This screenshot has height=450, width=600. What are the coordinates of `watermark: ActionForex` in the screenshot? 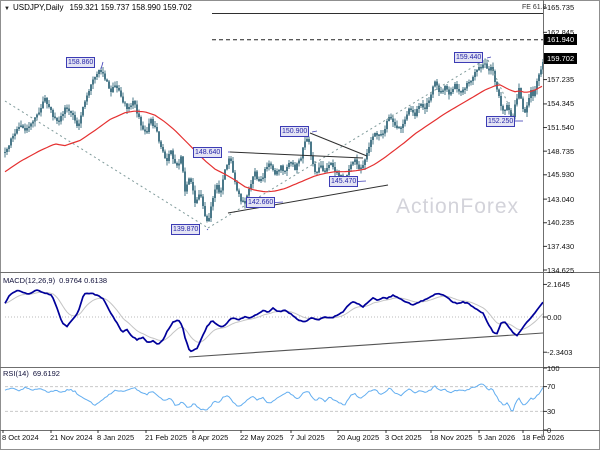 It's located at (458, 206).